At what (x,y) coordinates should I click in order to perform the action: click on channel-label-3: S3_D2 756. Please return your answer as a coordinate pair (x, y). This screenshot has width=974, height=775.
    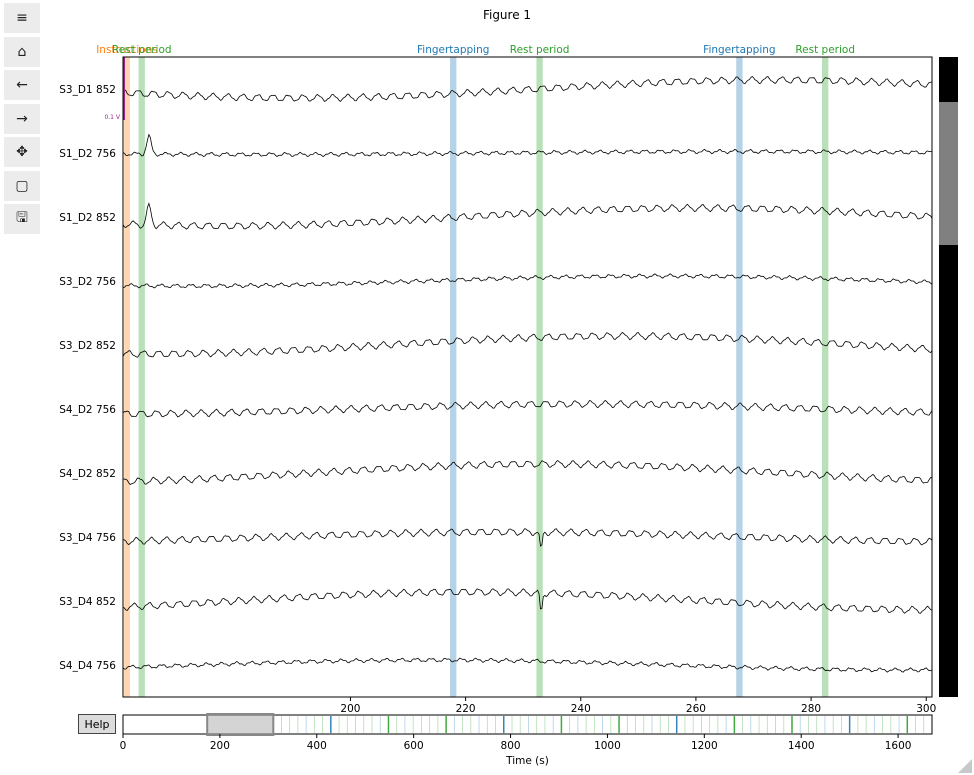
    Looking at the image, I should click on (87, 282).